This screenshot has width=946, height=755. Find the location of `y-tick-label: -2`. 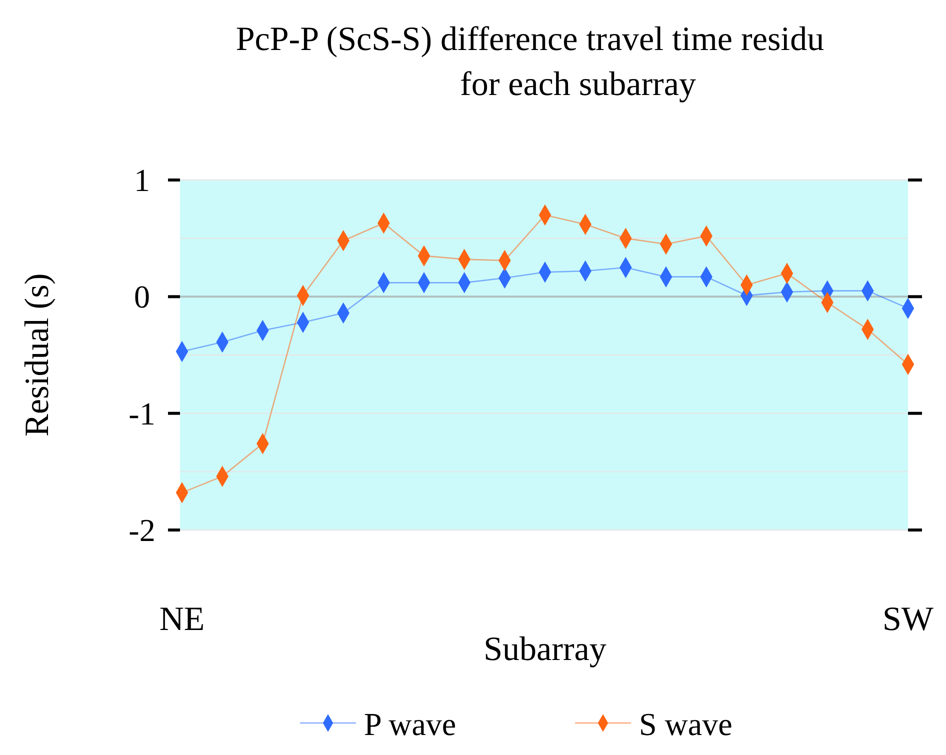

y-tick-label: -2 is located at coordinates (142, 530).